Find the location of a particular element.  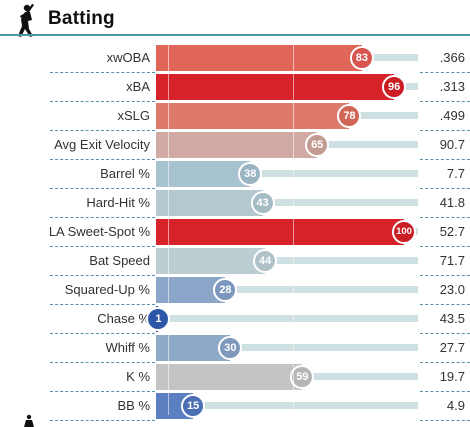

metric-row: Barrel % 38 7.7 is located at coordinates (235, 174).